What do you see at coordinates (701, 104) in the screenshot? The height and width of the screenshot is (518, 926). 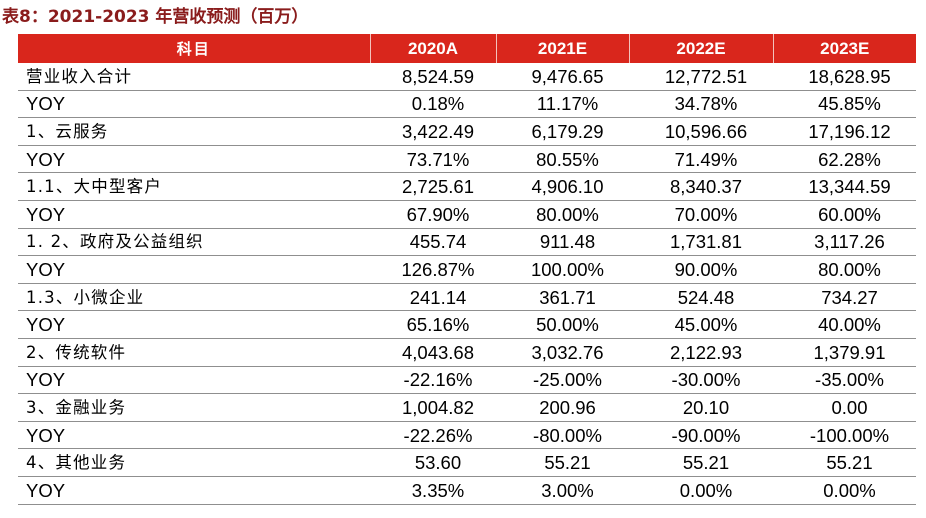 I see `table-cell: 34.78%` at bounding box center [701, 104].